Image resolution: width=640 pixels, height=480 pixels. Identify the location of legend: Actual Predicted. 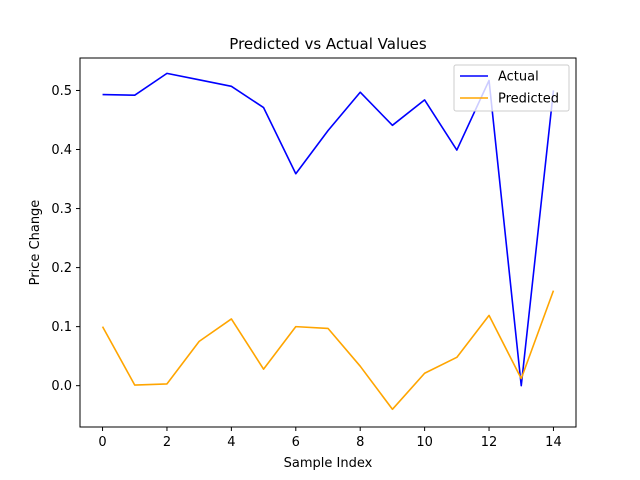
(511, 88).